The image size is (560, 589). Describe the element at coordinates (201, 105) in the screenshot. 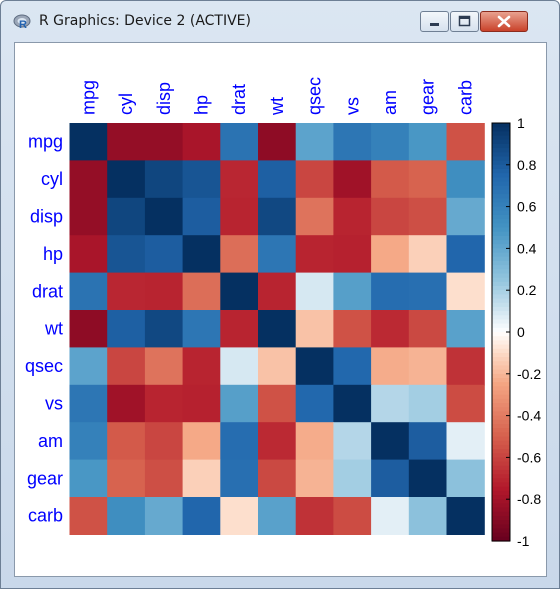

I see `column-label: hp` at that location.